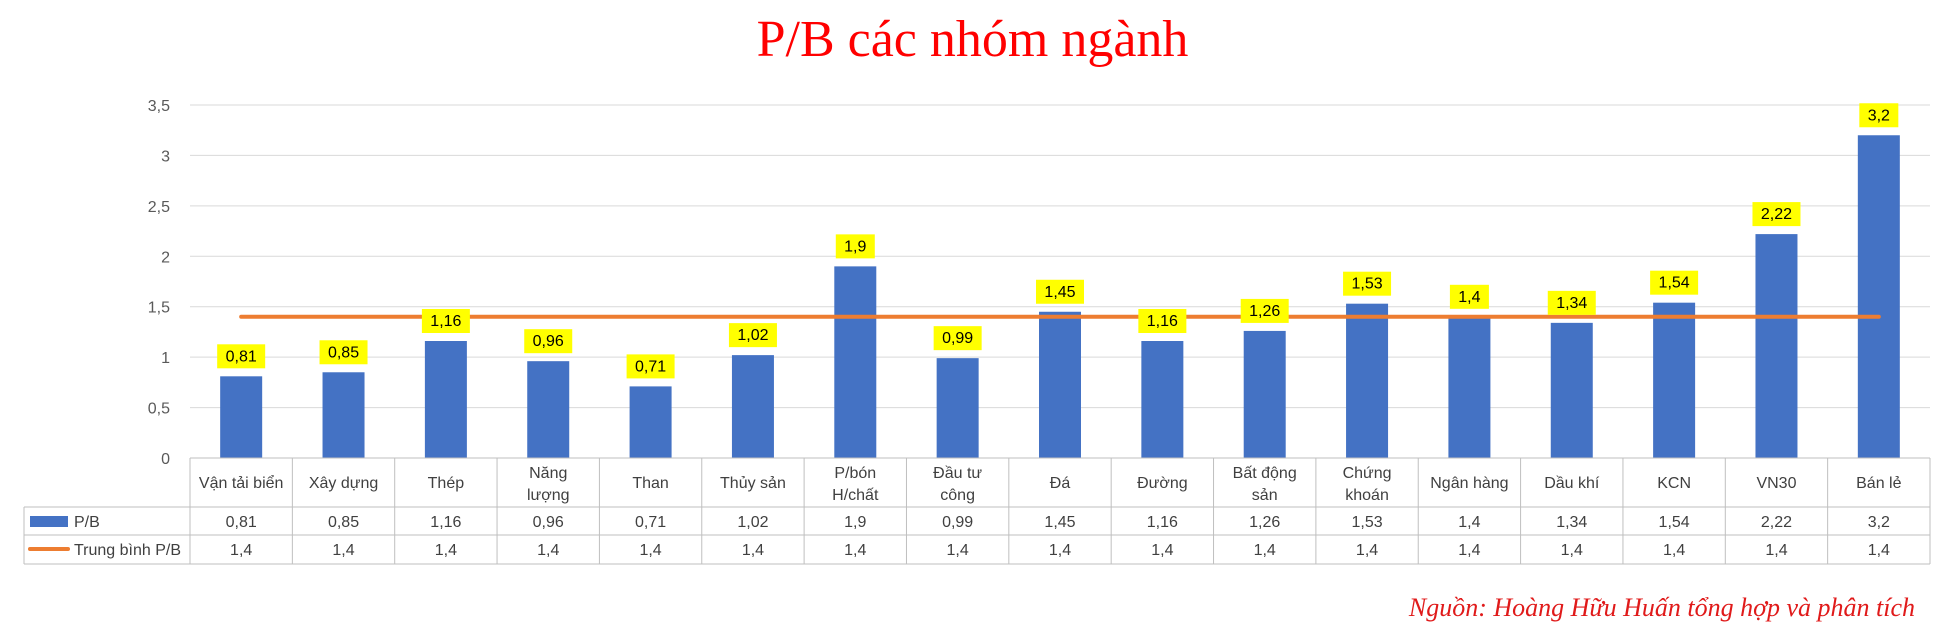 Image resolution: width=1945 pixels, height=631 pixels. I want to click on chart-title: P/B các nhóm ngành, so click(972, 39).